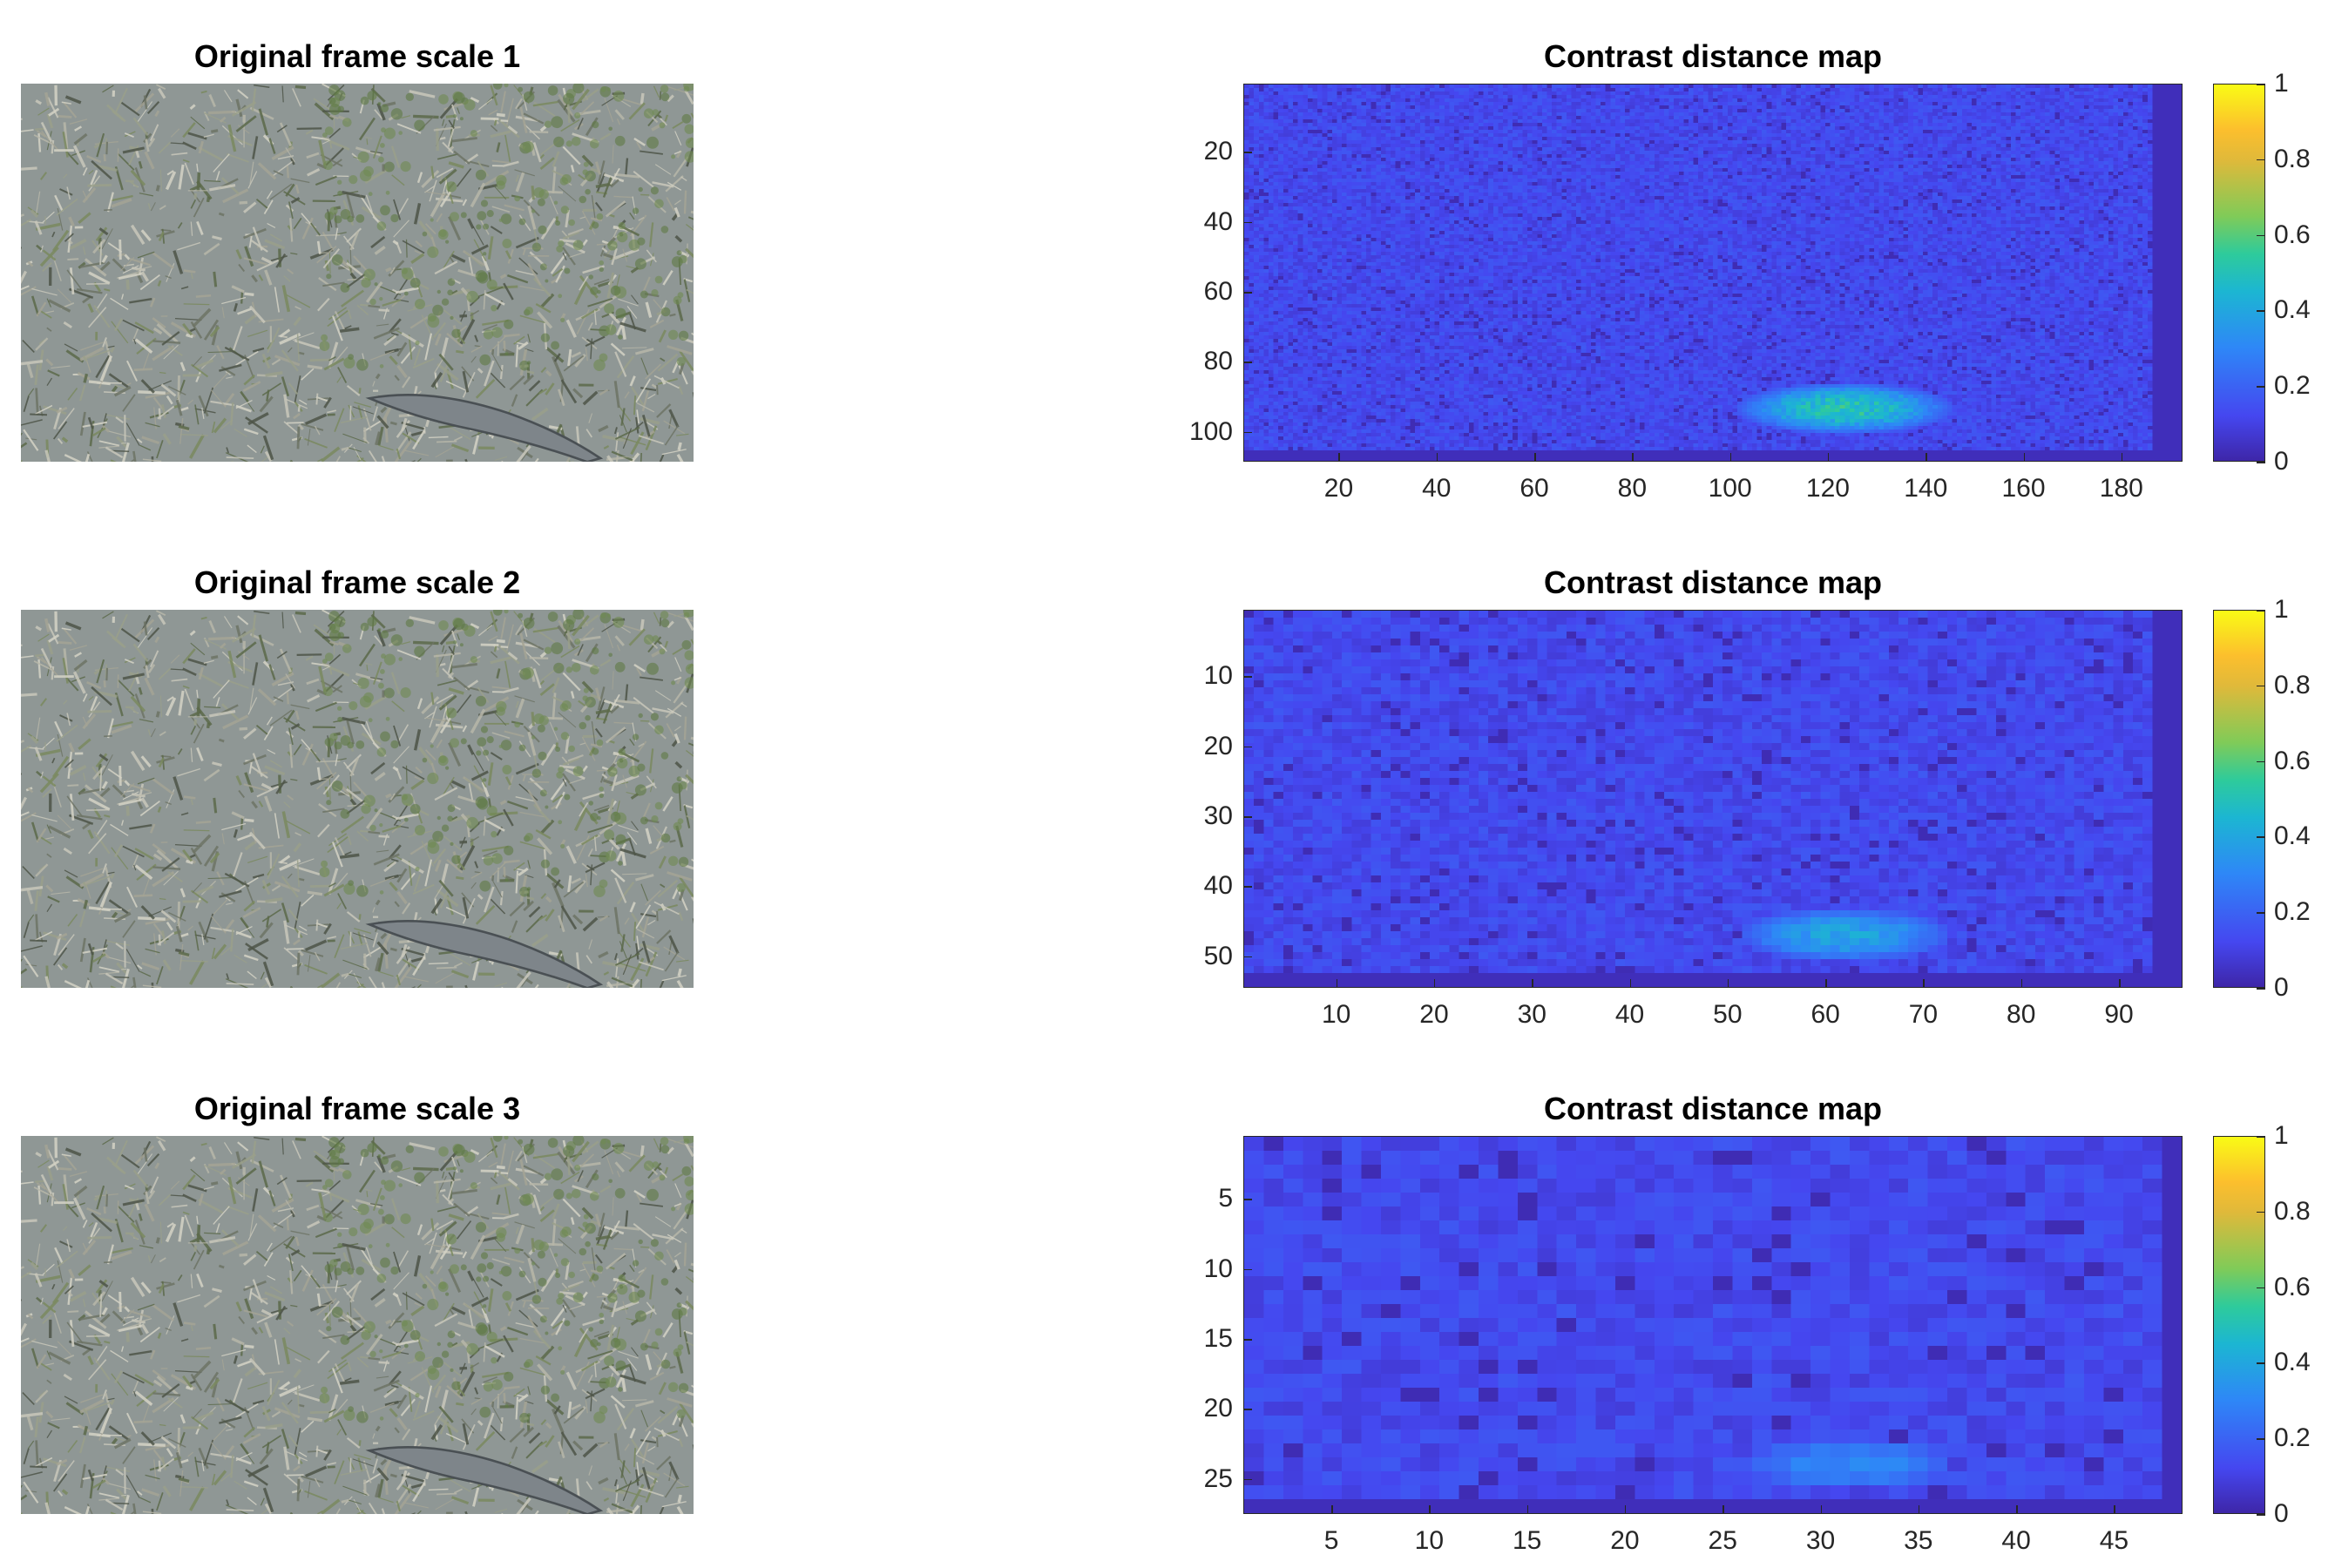 The image size is (2335, 1568). What do you see at coordinates (357, 56) in the screenshot?
I see `photo-title-1: Original frame scale 1` at bounding box center [357, 56].